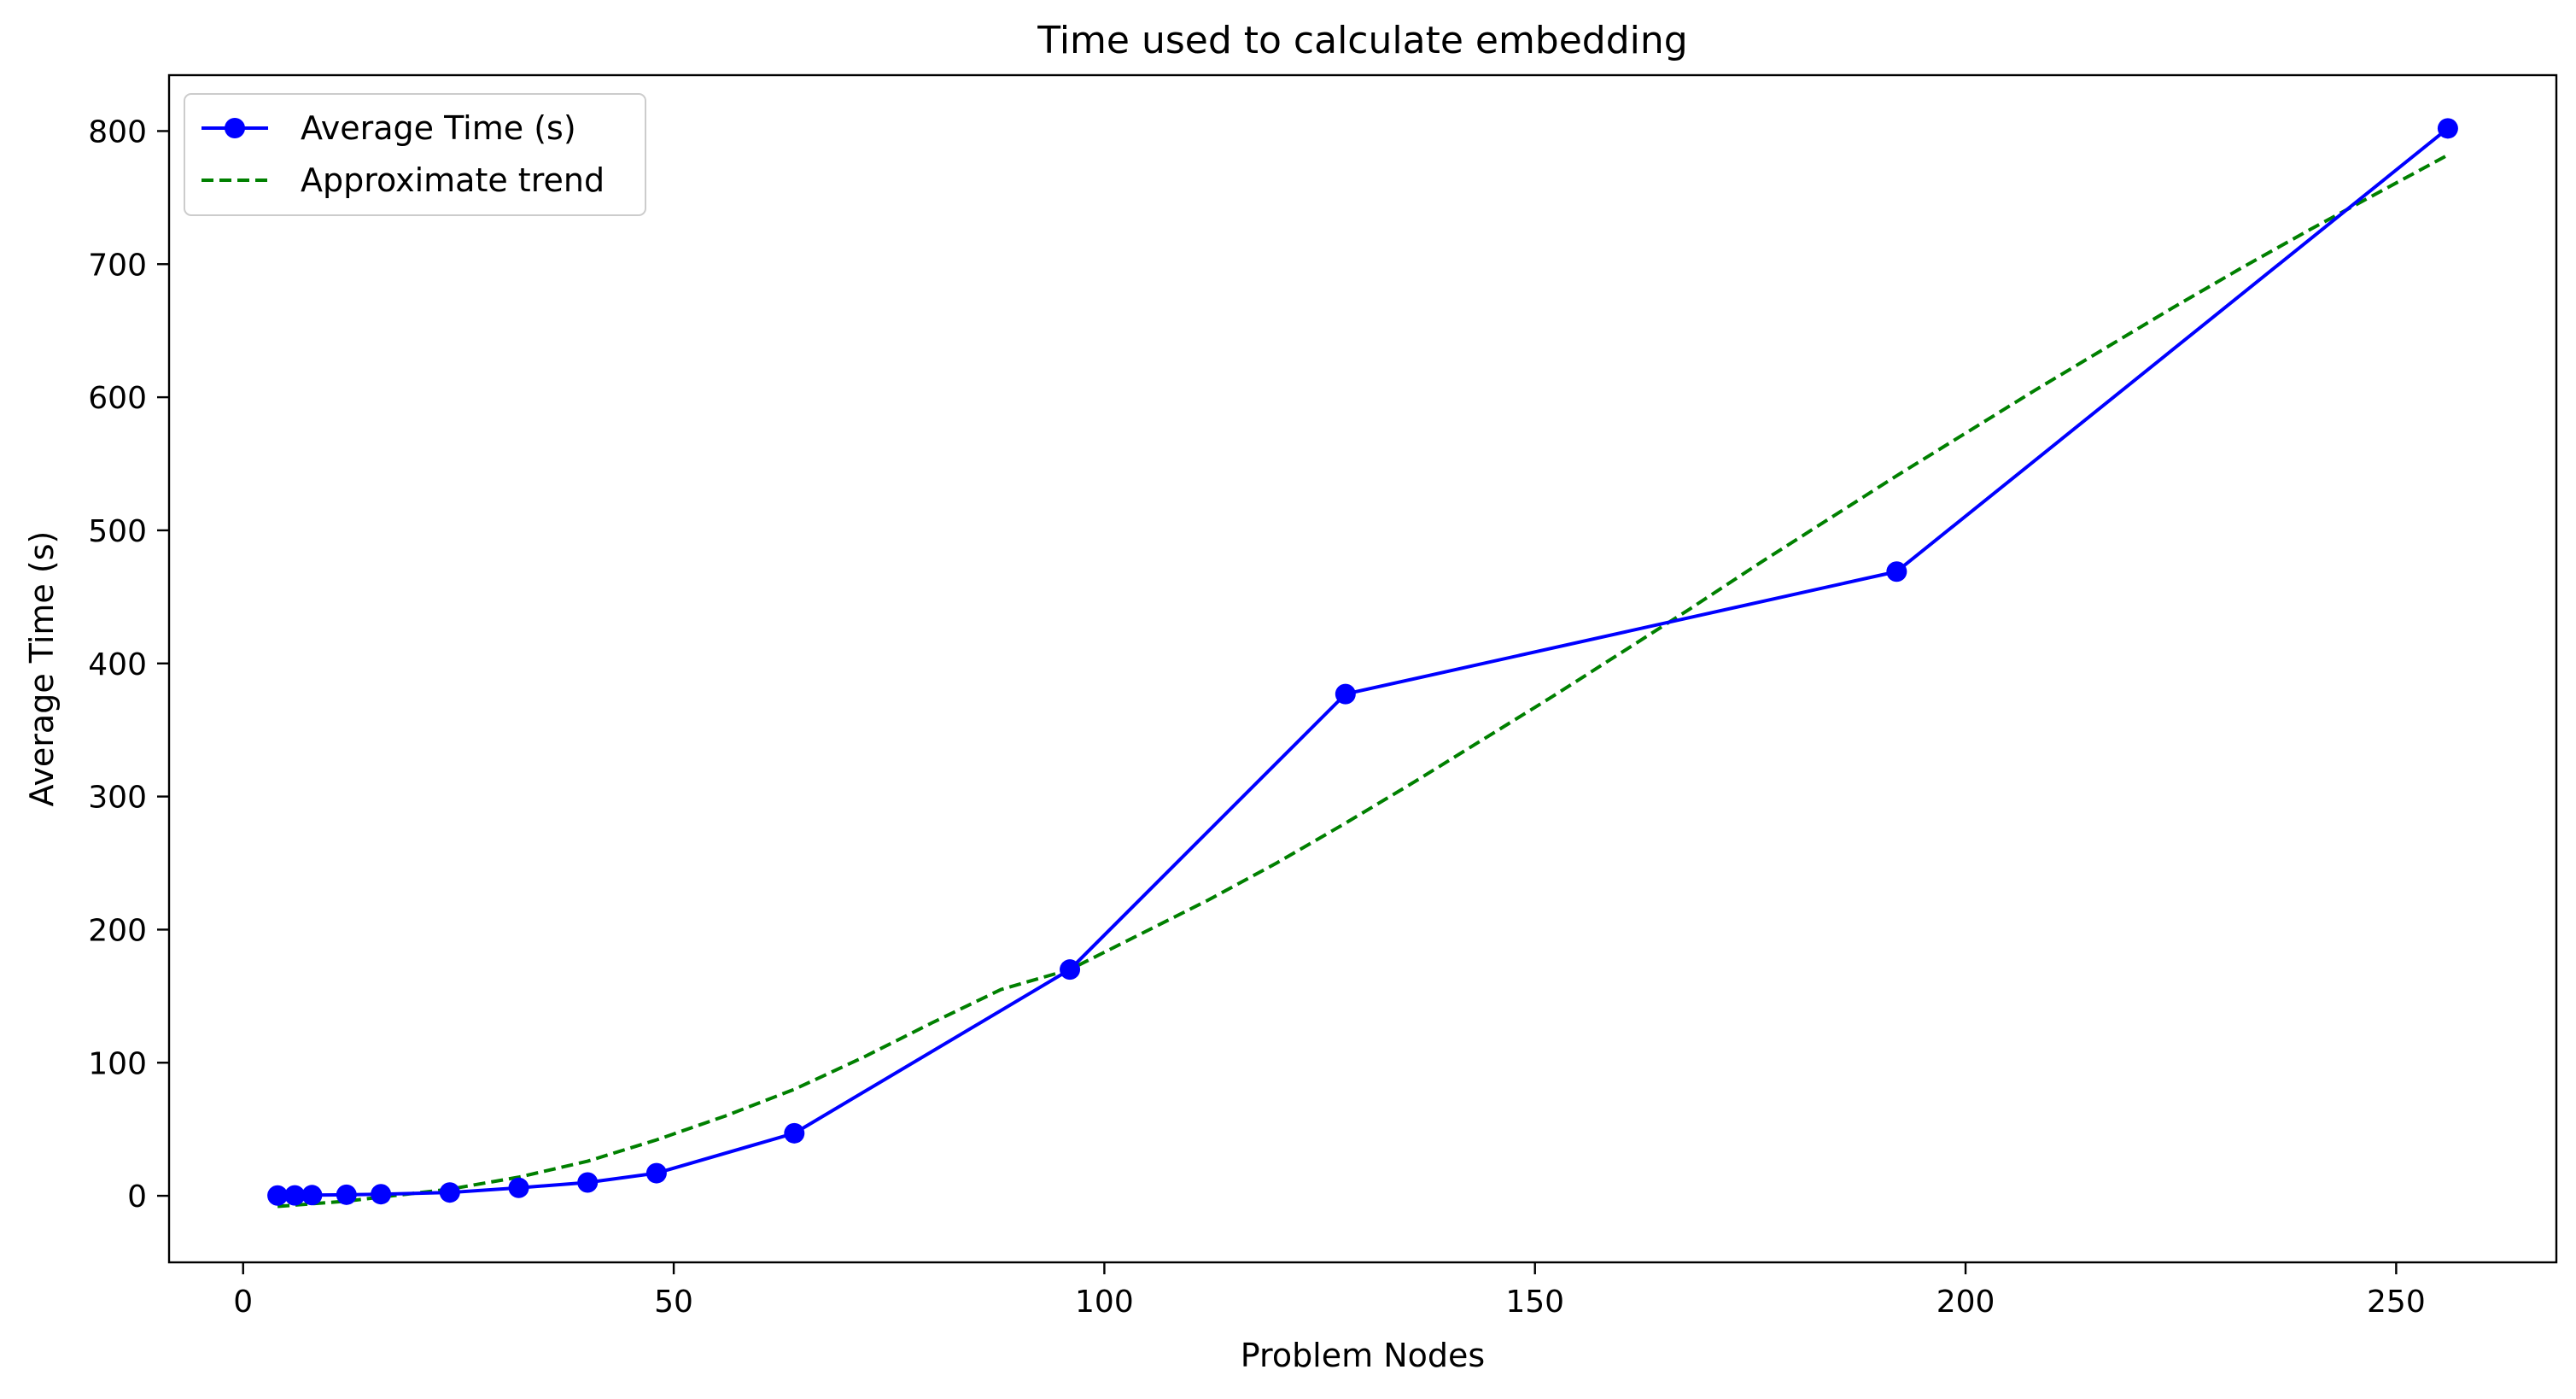 The width and height of the screenshot is (2576, 1399). What do you see at coordinates (235, 128) in the screenshot?
I see `legend-marker-average-time` at bounding box center [235, 128].